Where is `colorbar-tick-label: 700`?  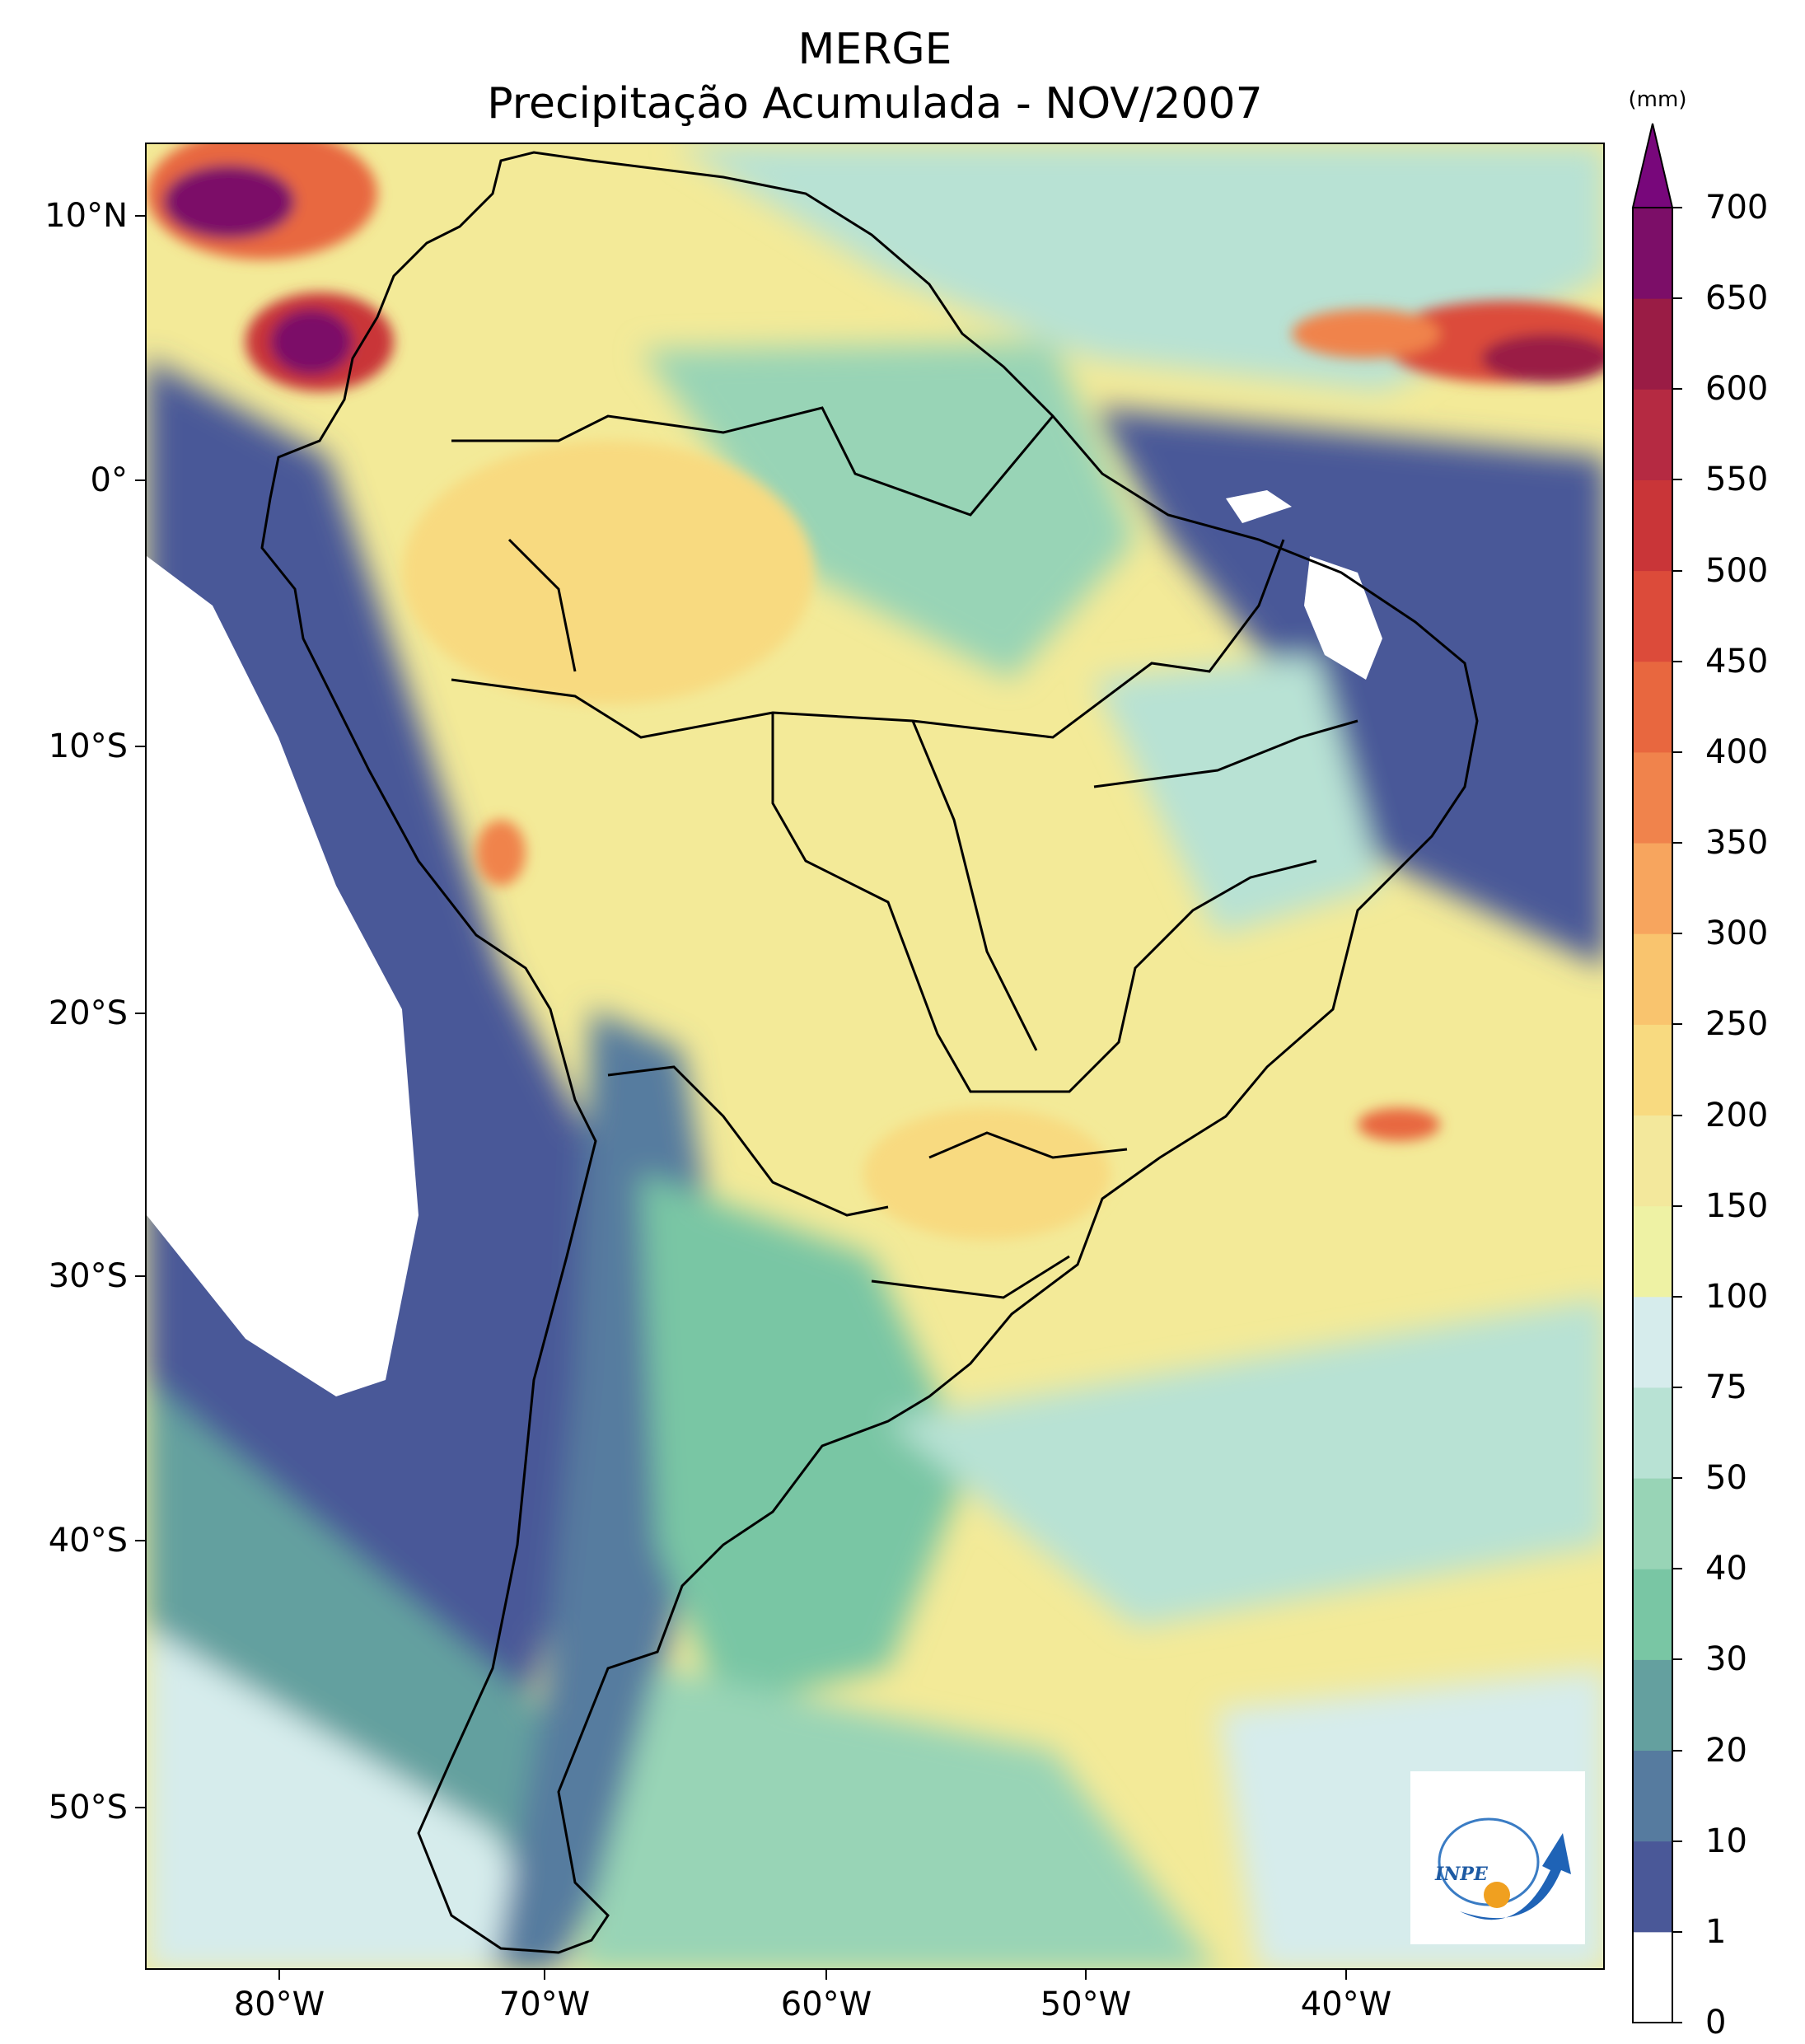
colorbar-tick-label: 700 is located at coordinates (1737, 208).